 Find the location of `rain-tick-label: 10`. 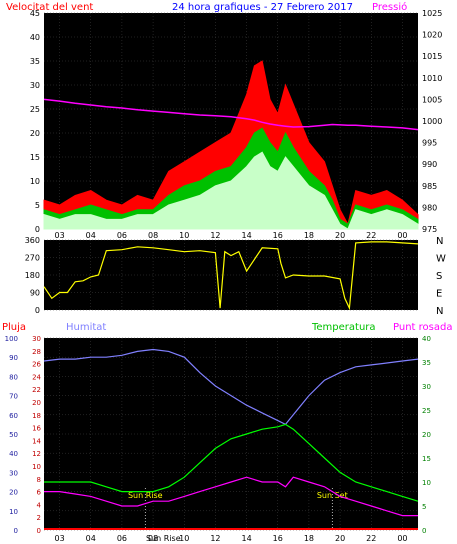

rain-tick-label: 10 is located at coordinates (36, 467).